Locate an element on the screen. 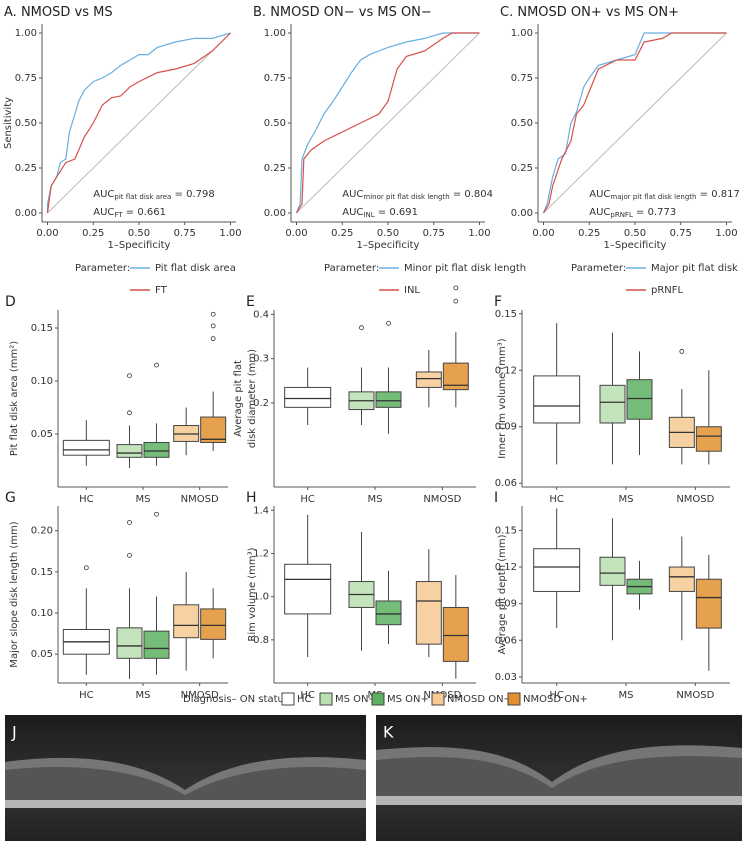 Image resolution: width=742 pixels, height=841 pixels. auc-value: = 0.691 is located at coordinates (396, 212).